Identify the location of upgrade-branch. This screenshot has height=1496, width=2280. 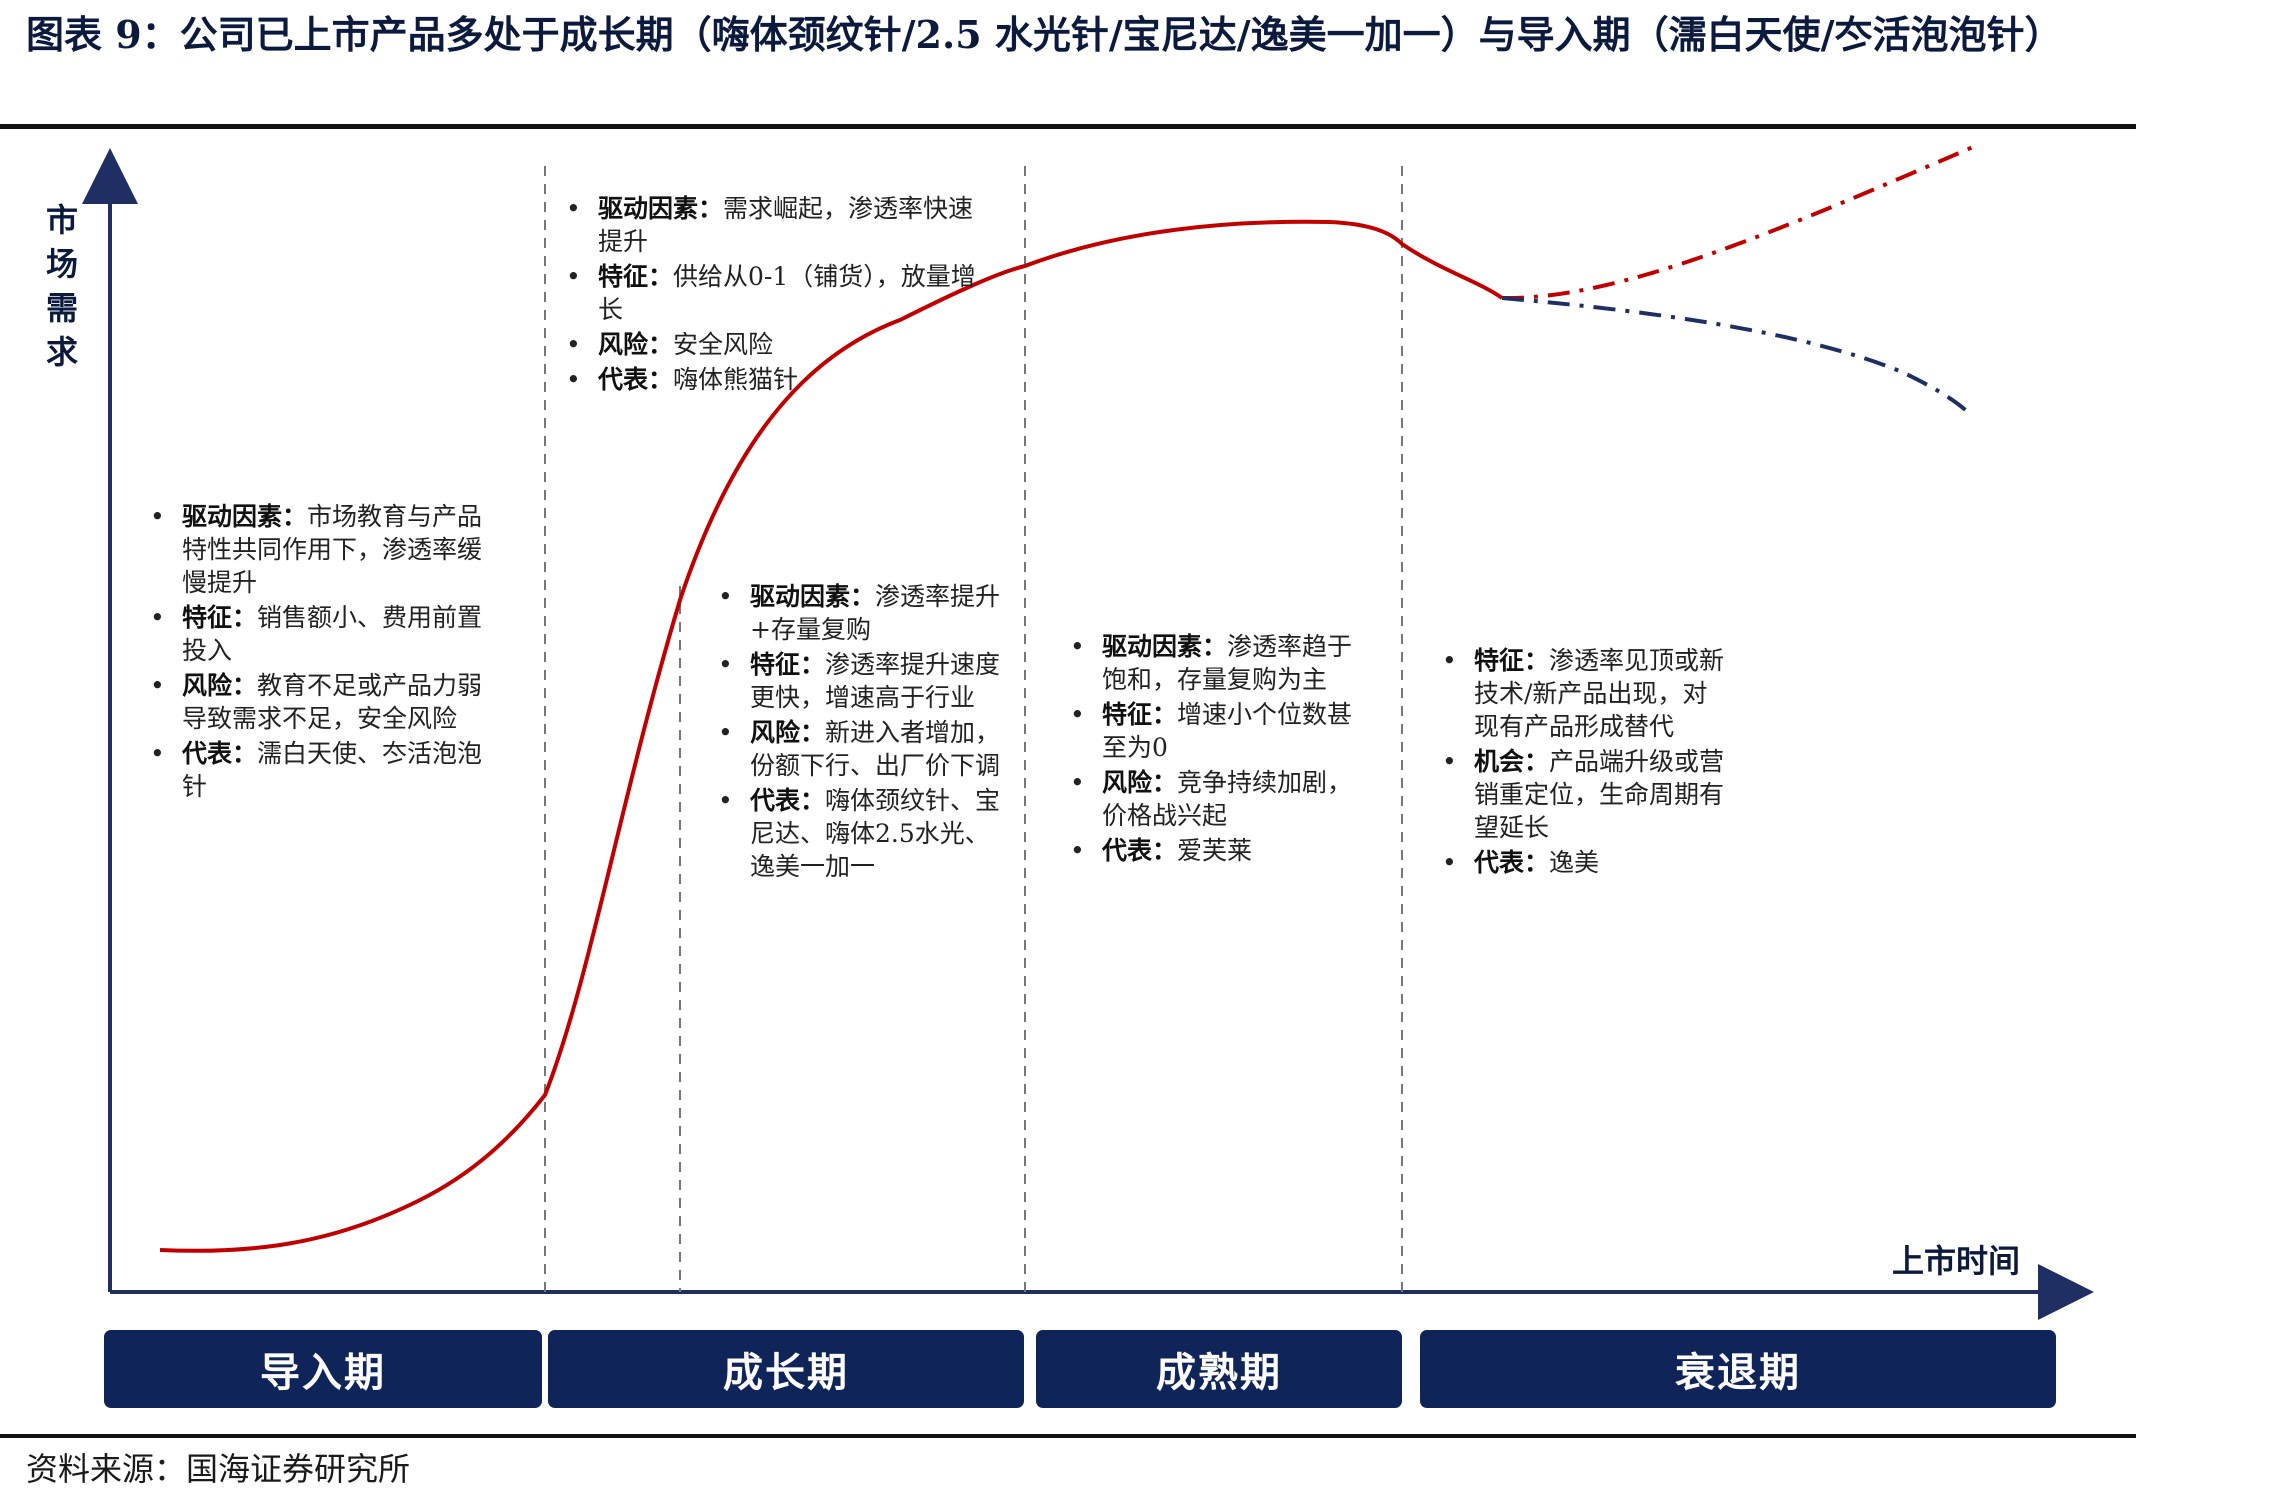
(1741, 221).